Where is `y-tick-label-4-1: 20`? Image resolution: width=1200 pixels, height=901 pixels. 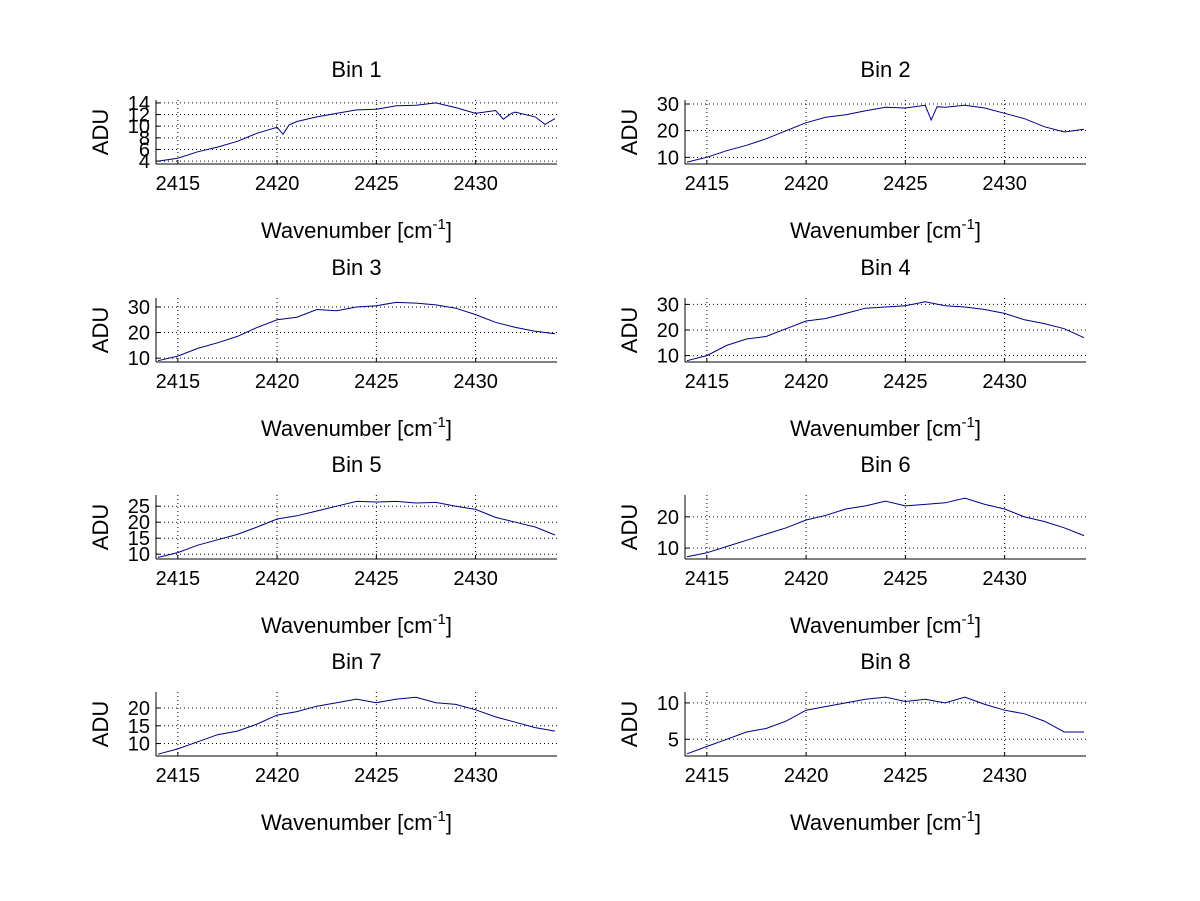
y-tick-label-4-1: 20 is located at coordinates (668, 331).